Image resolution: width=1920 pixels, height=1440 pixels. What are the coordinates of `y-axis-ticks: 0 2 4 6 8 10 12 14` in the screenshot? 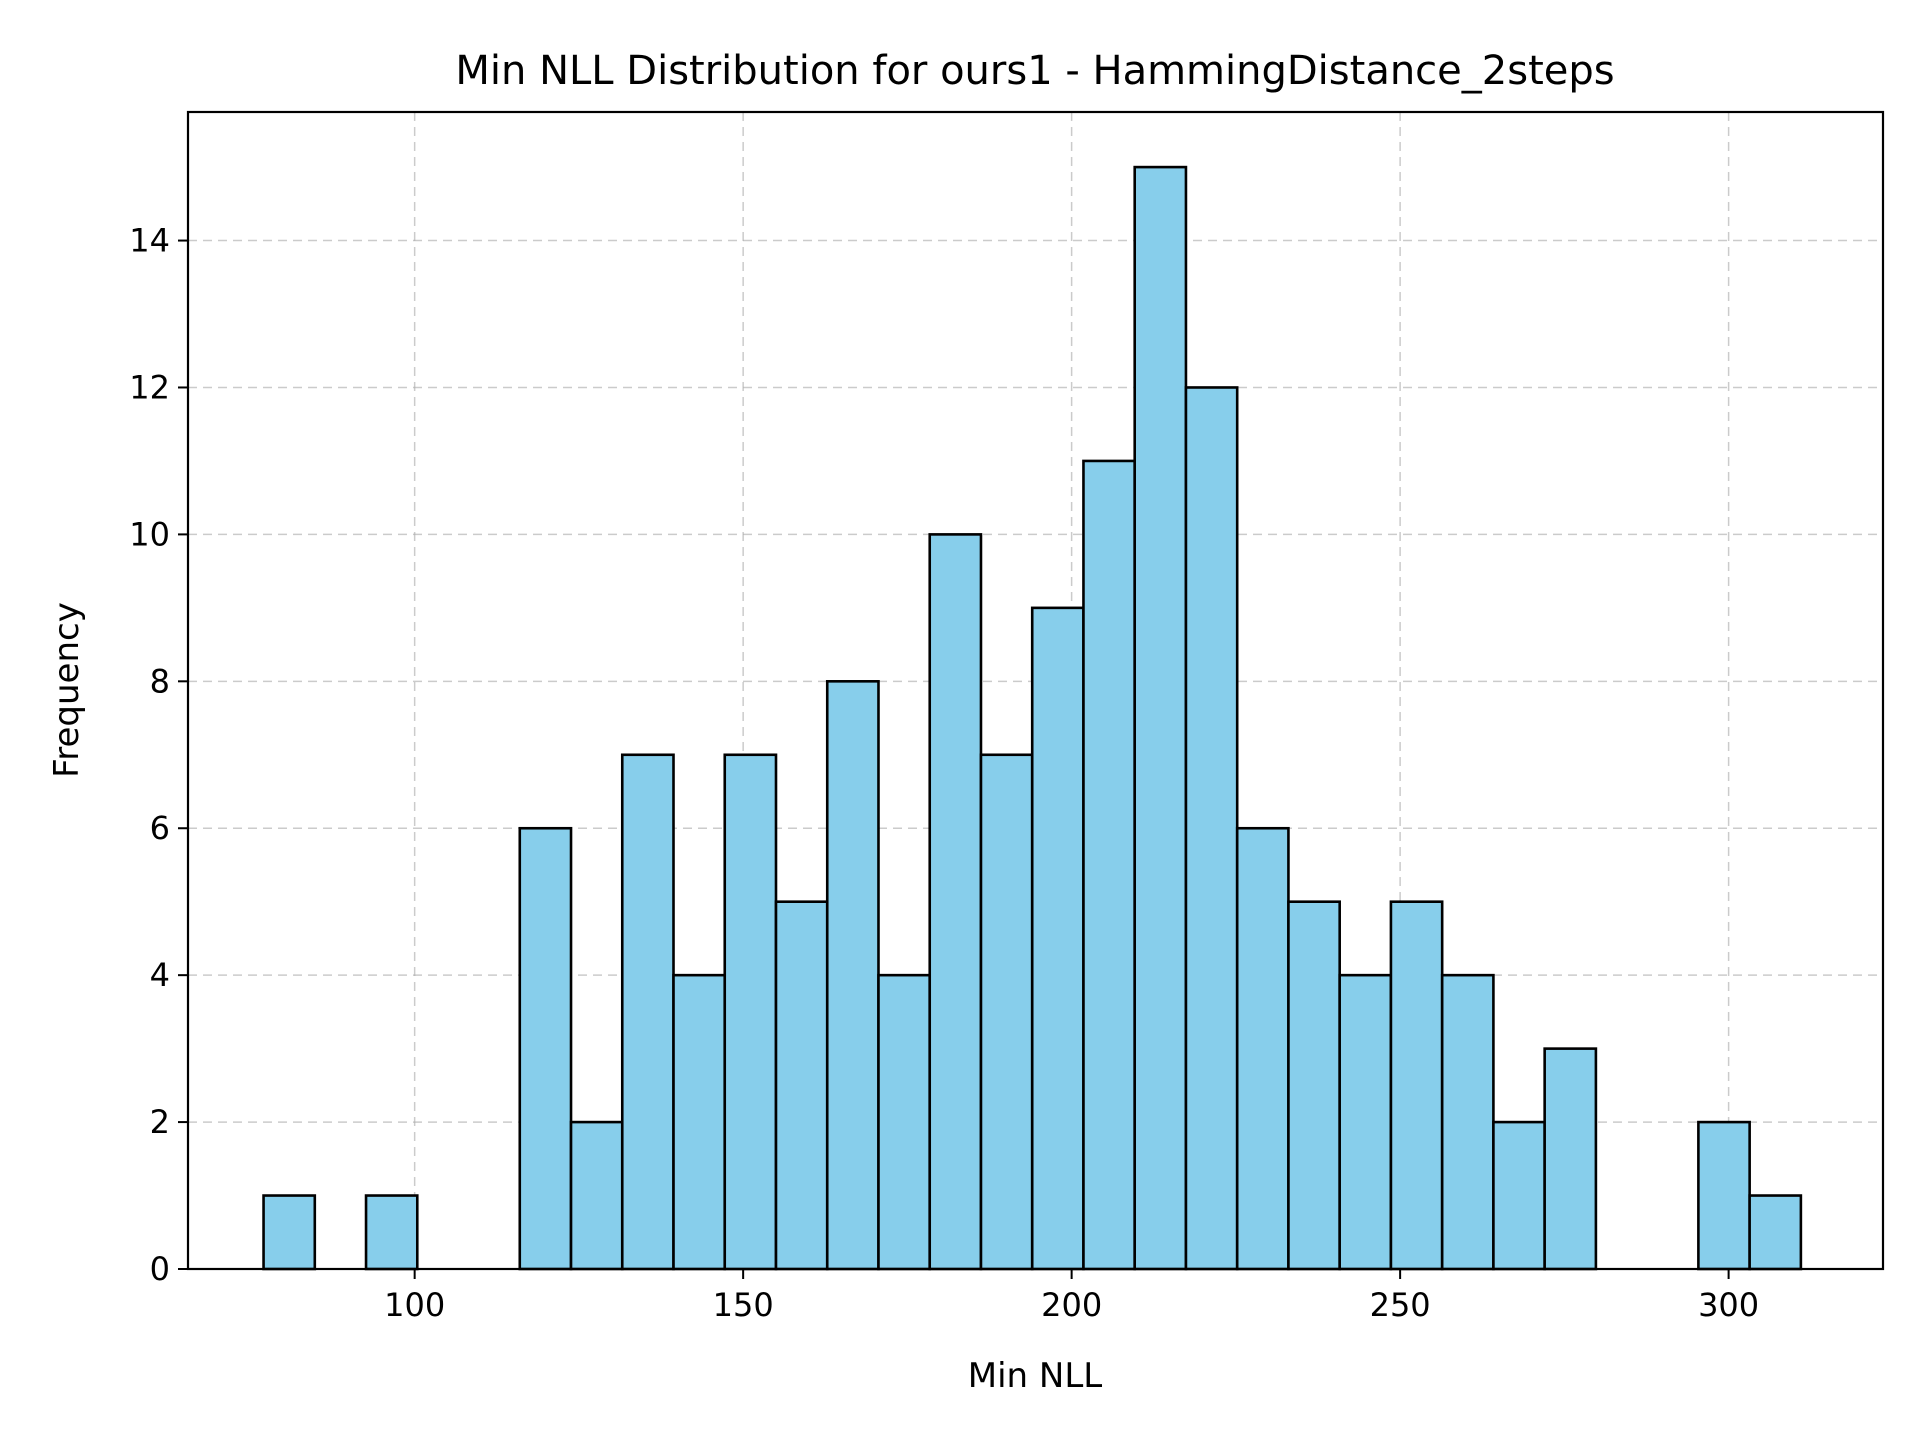 It's located at (158, 755).